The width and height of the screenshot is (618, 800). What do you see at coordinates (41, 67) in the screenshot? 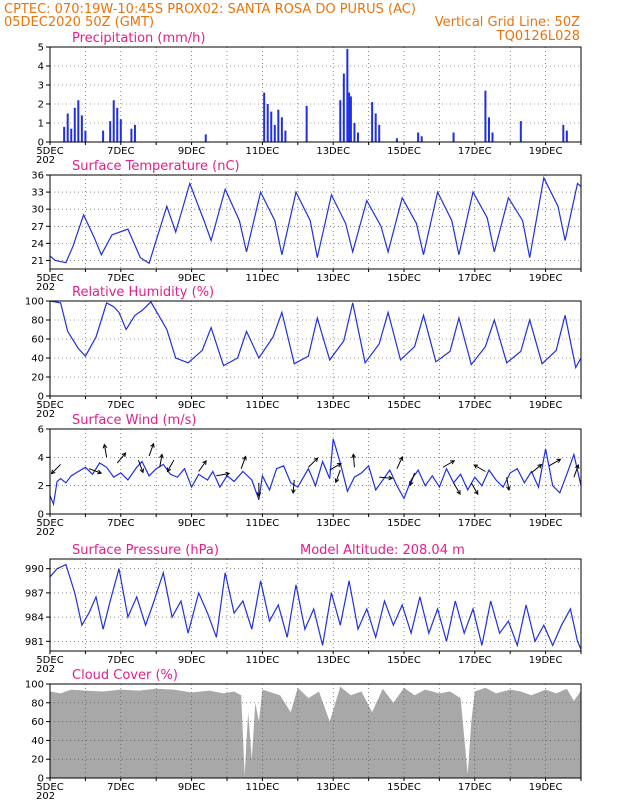
I see `precipitation-ytick-label: 4` at bounding box center [41, 67].